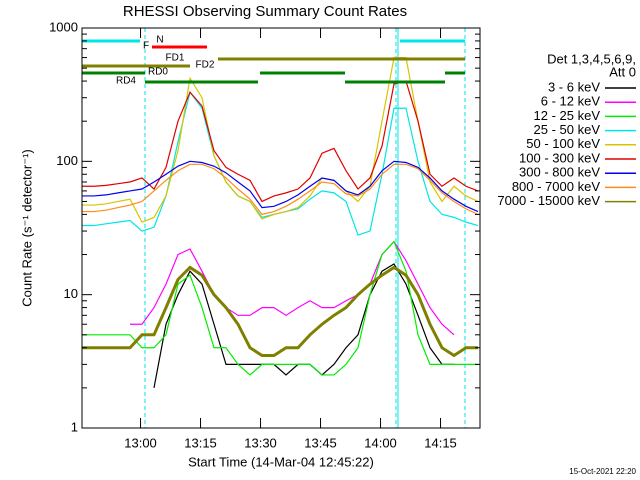  I want to click on legend-label: 100 - 300 keV, so click(559, 157).